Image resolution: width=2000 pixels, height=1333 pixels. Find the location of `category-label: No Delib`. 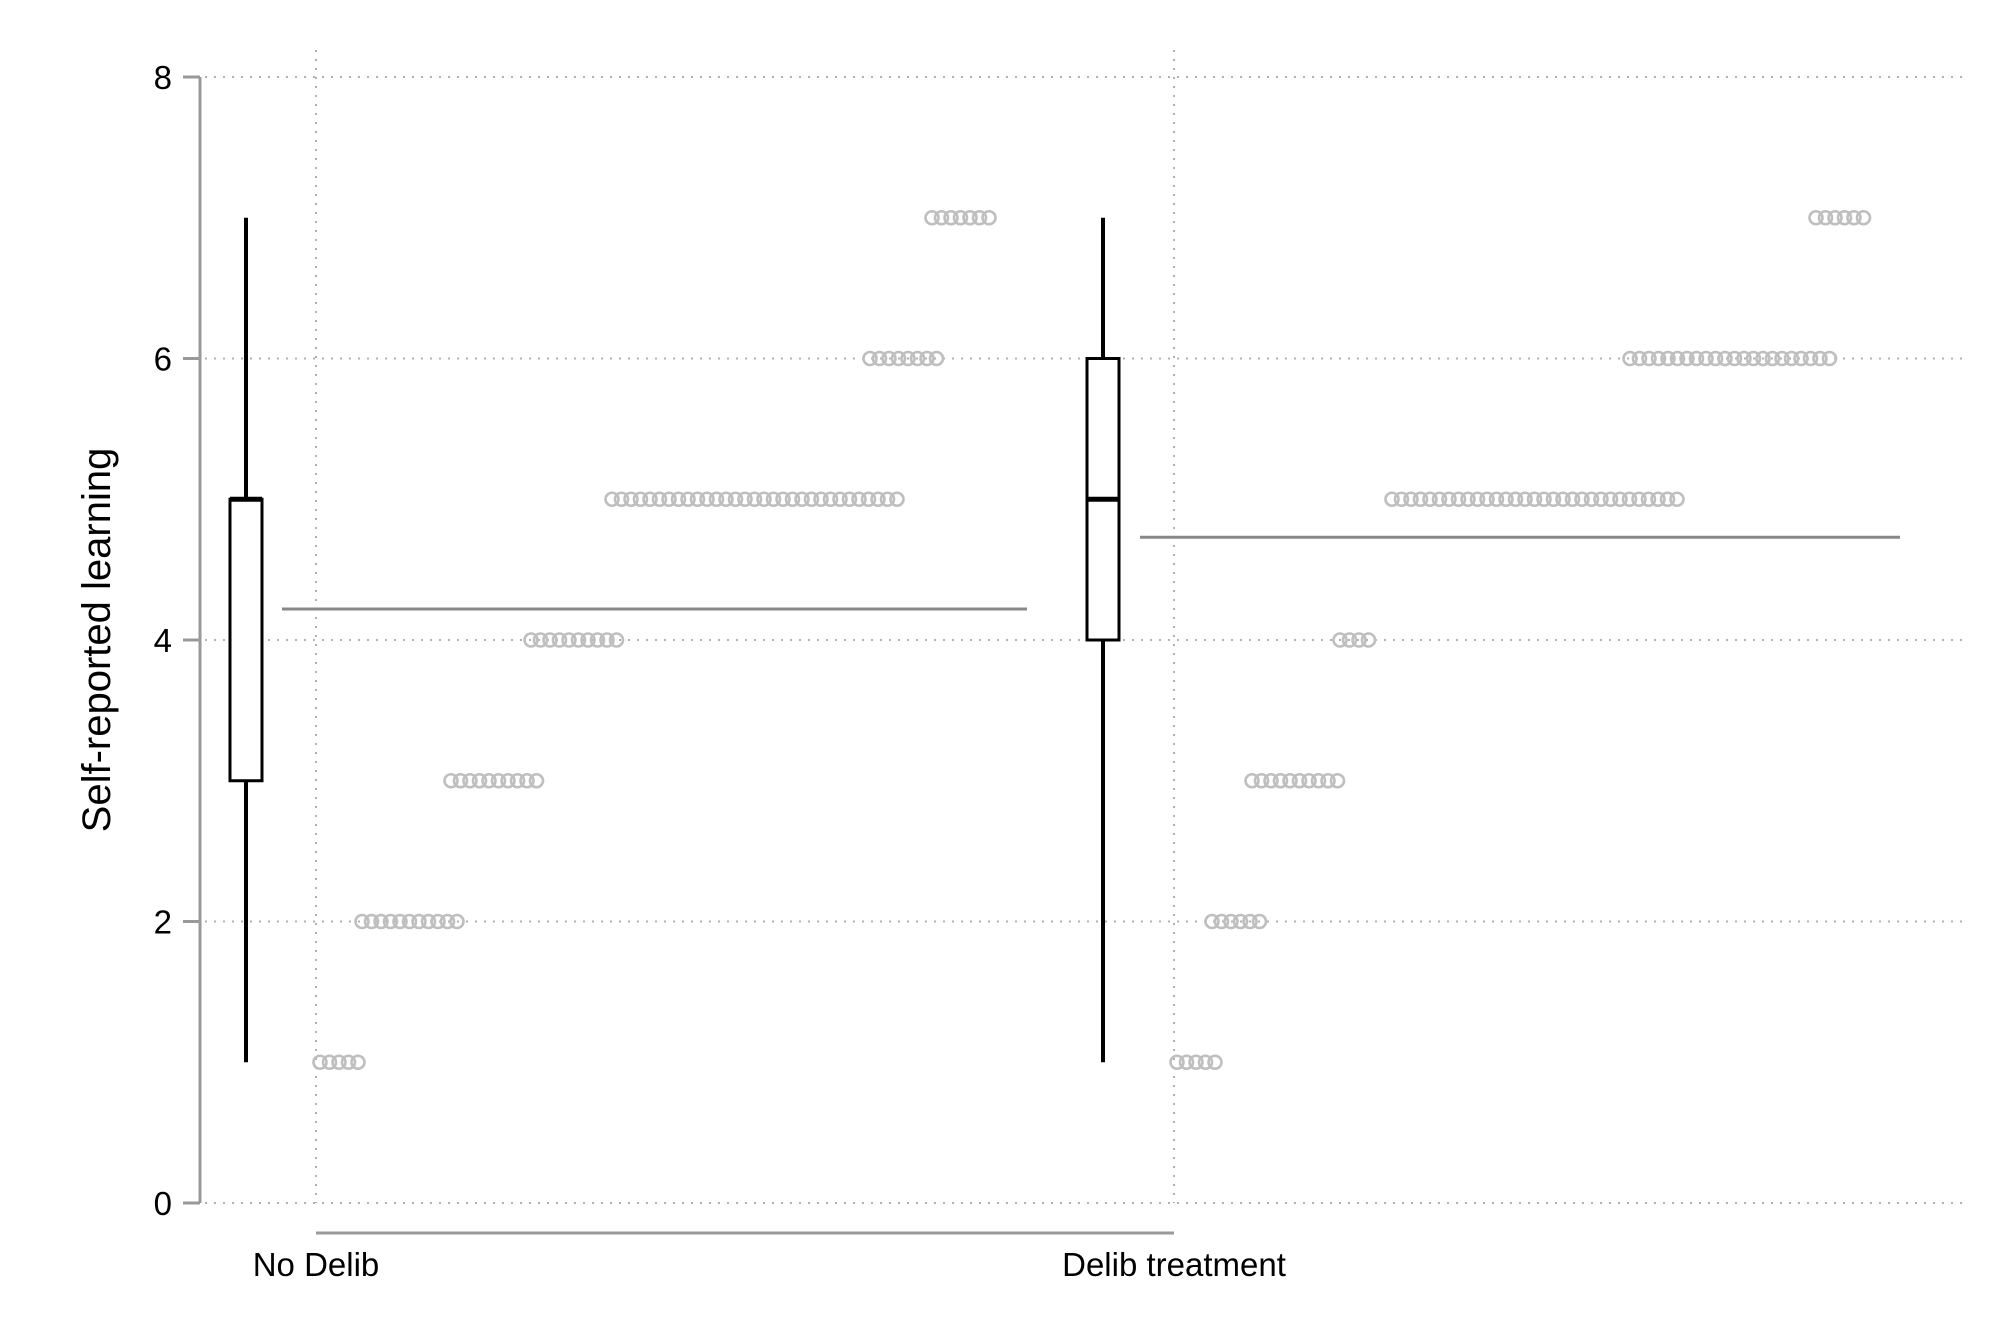

category-label: No Delib is located at coordinates (316, 1264).